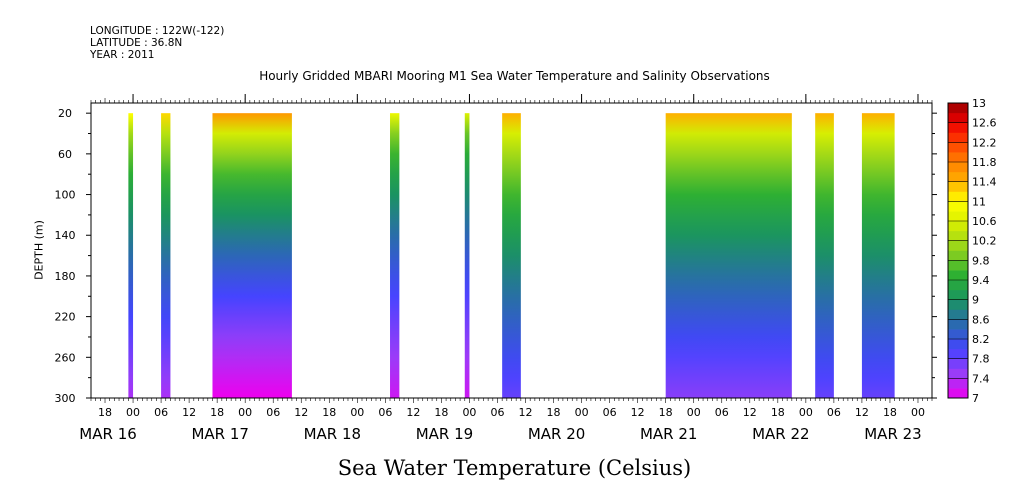 The height and width of the screenshot is (504, 1009). What do you see at coordinates (984, 142) in the screenshot?
I see `colorbar-label: 12.2` at bounding box center [984, 142].